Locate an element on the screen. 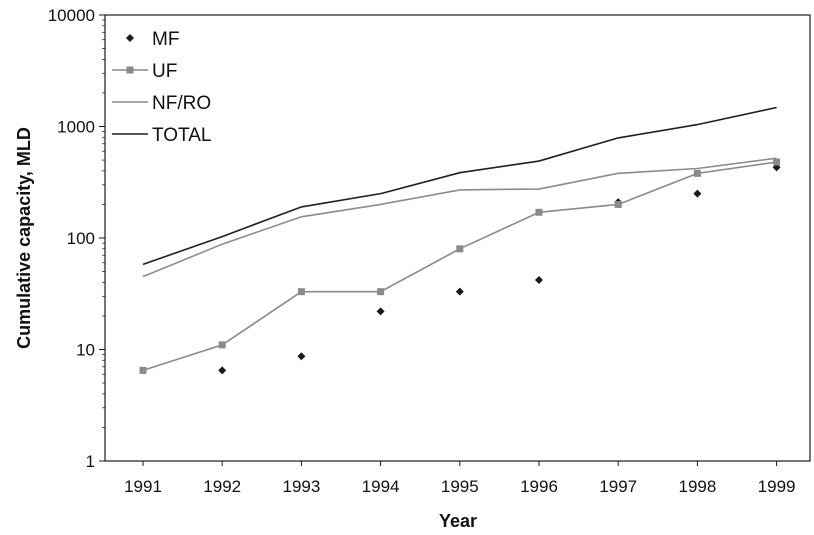  legend-item-mf: MF is located at coordinates (152, 39).